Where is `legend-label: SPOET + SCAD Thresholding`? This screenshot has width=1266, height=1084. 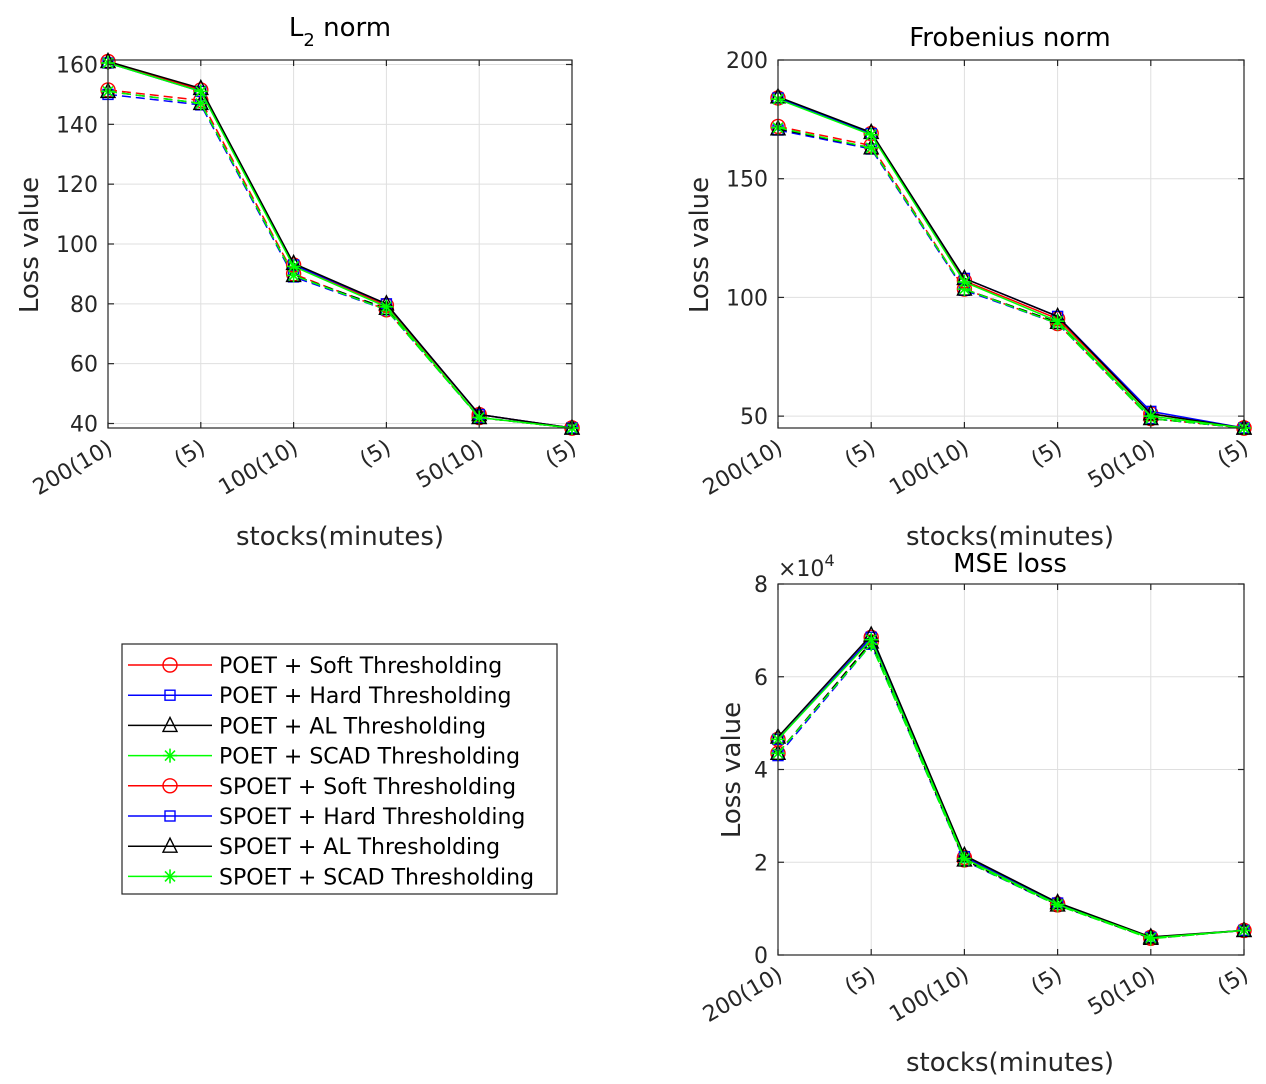 legend-label: SPOET + SCAD Thresholding is located at coordinates (376, 877).